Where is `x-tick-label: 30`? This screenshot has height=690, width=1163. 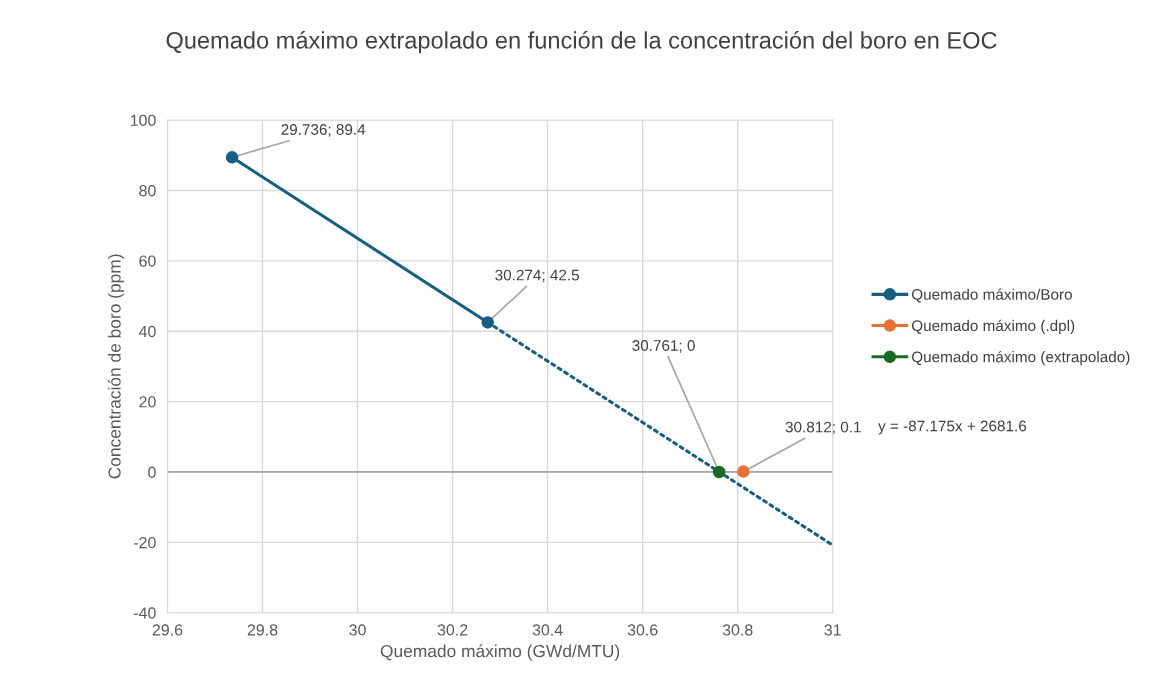 x-tick-label: 30 is located at coordinates (357, 630).